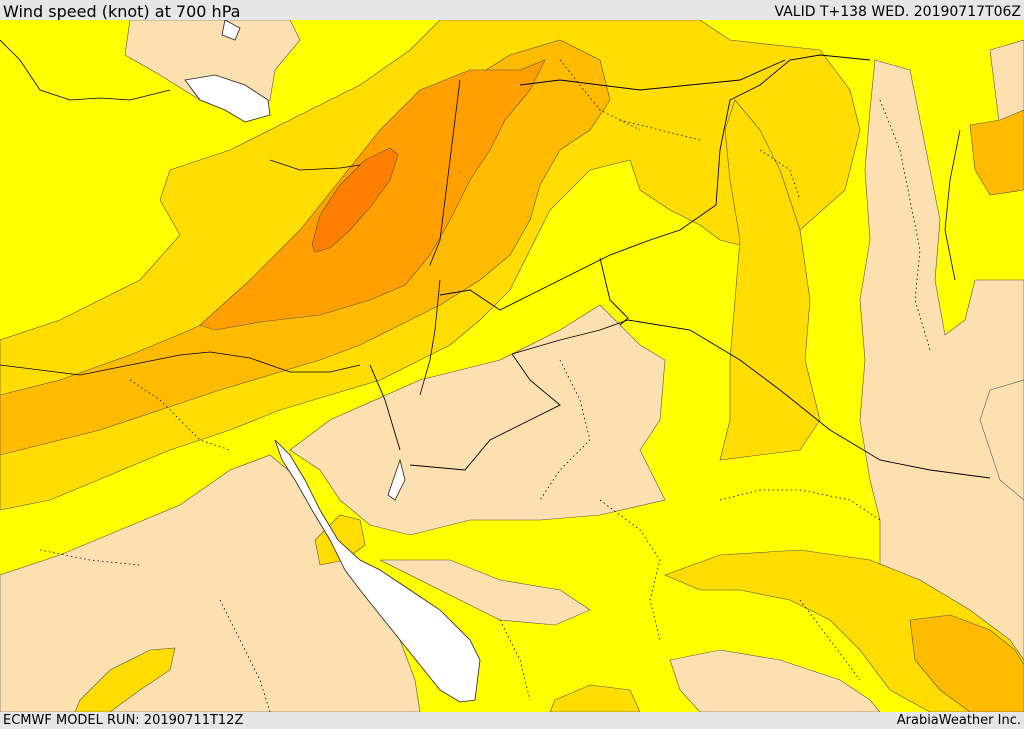 This screenshot has height=729, width=1024. I want to click on footer-bar, so click(512, 720).